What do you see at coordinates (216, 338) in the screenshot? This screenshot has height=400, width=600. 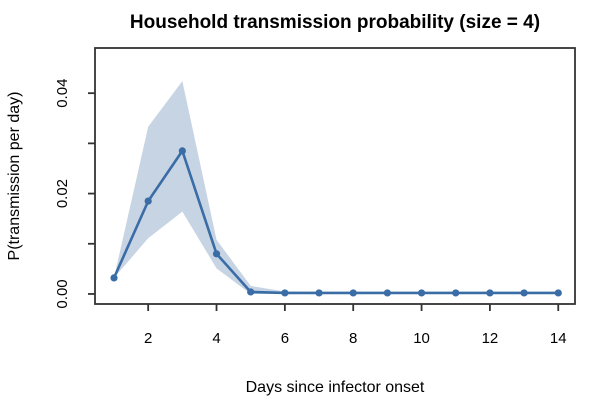 I see `x-tick-label: 4` at bounding box center [216, 338].